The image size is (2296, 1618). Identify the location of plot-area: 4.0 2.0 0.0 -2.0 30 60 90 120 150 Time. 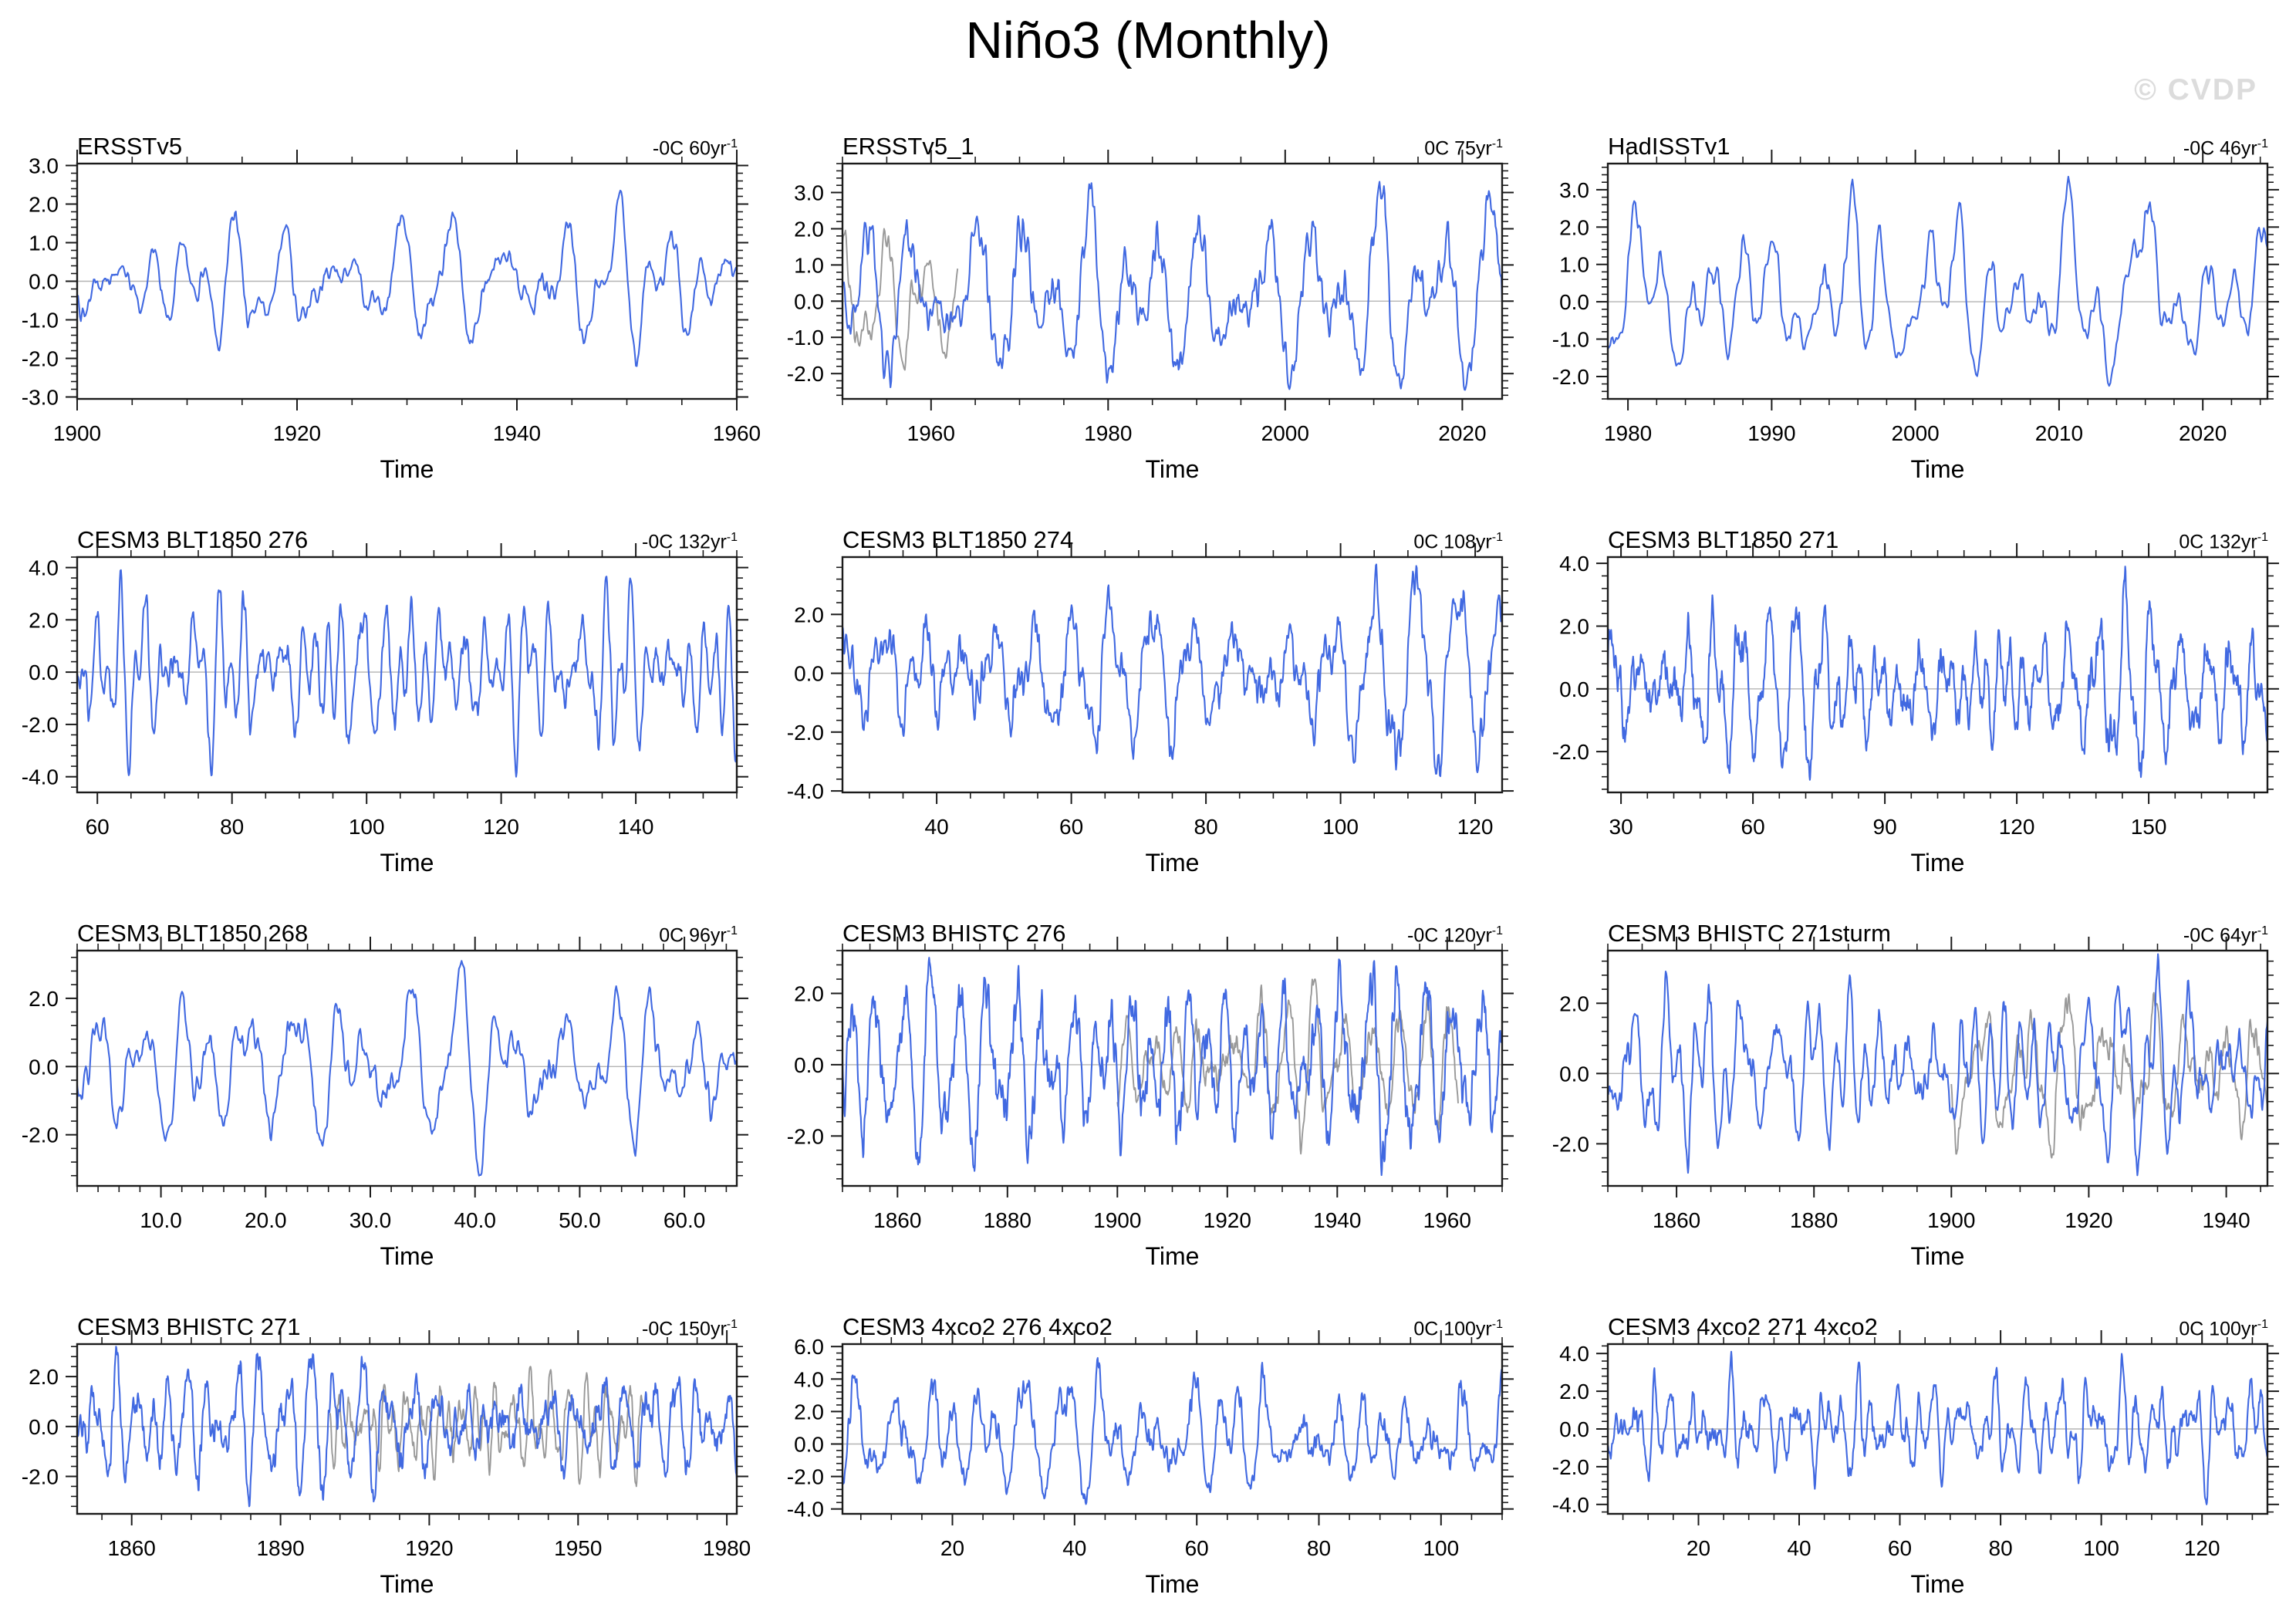
(1915, 710).